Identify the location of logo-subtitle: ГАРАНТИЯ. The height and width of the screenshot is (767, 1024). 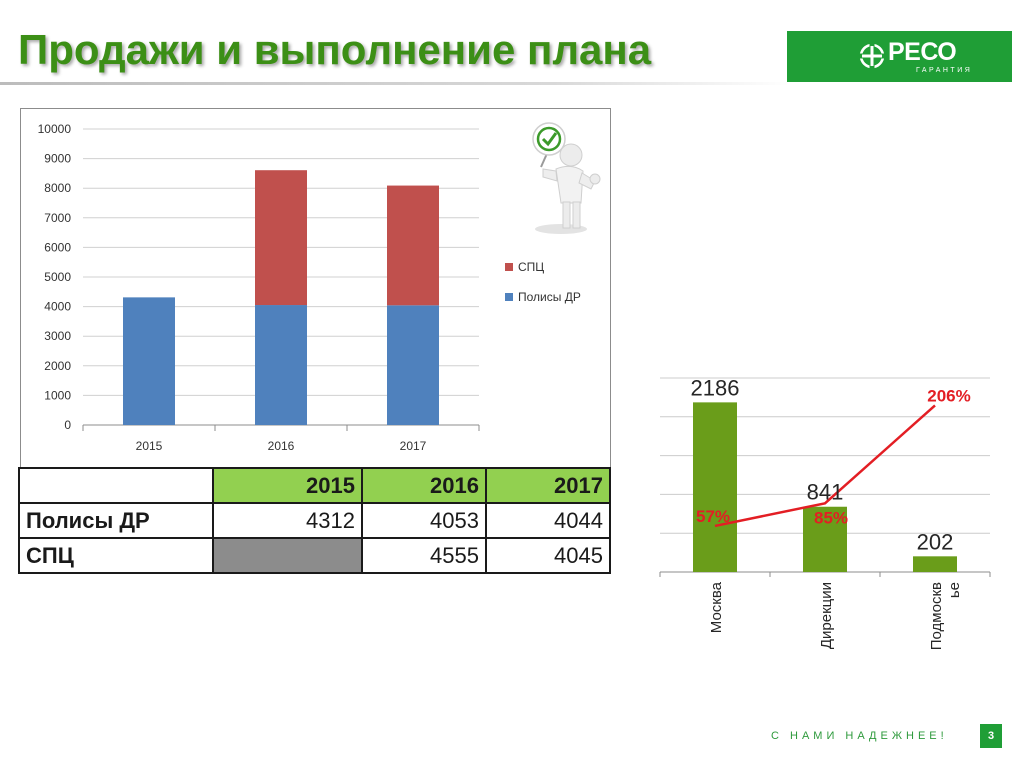
(944, 70).